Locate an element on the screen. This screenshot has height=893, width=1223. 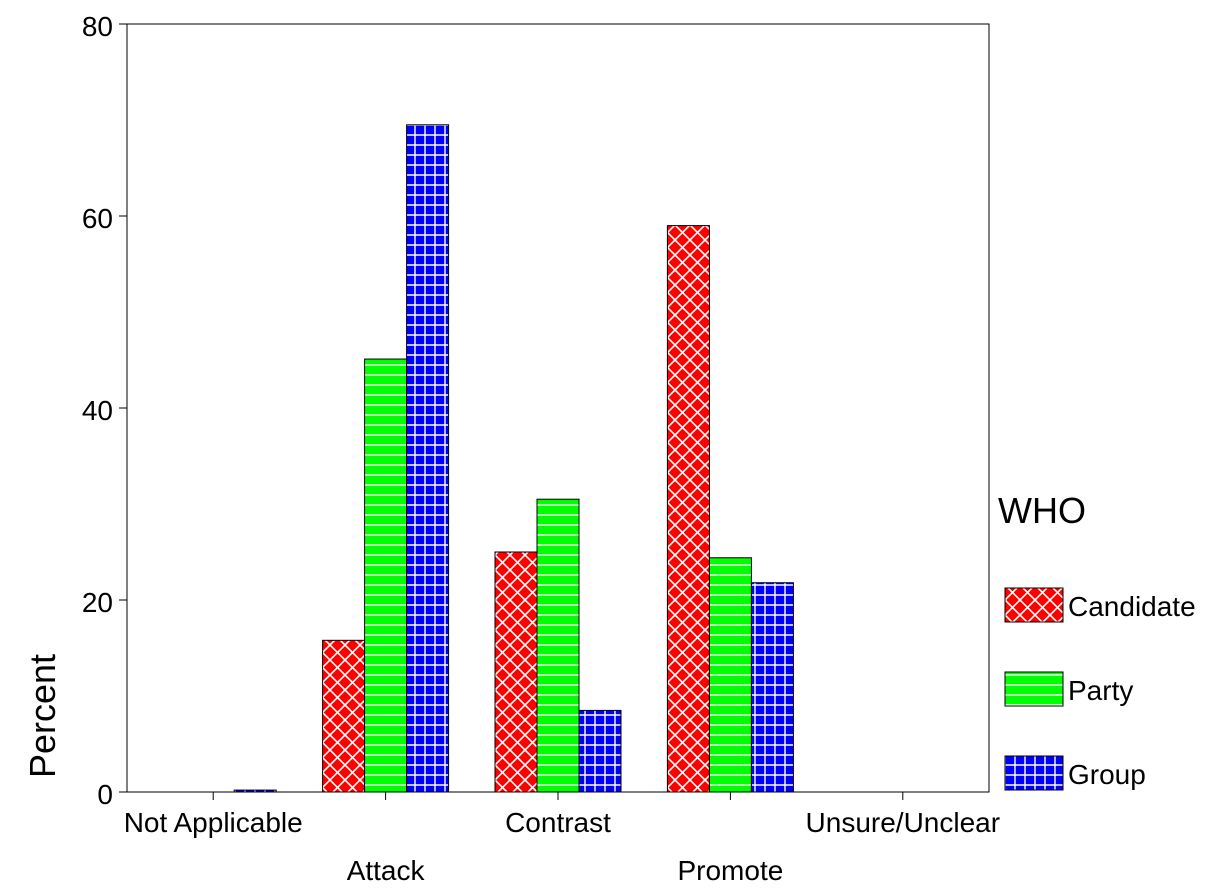
x-tick-label: Not Applicable is located at coordinates (213, 822).